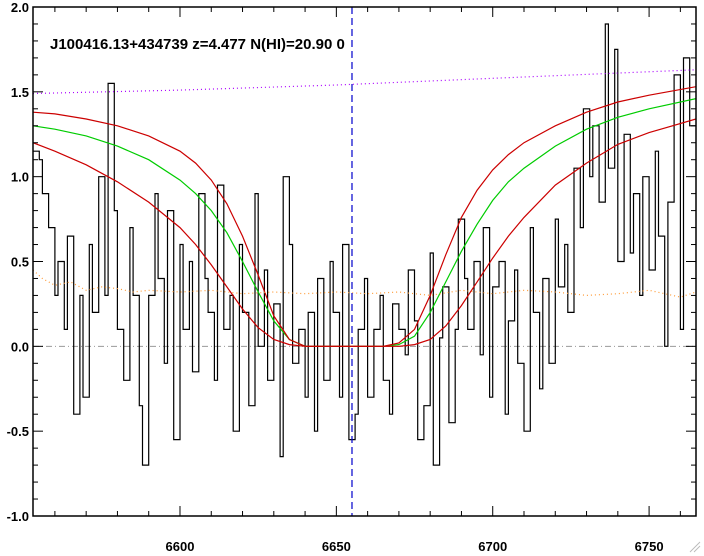 The height and width of the screenshot is (556, 704). I want to click on y-tick-label: 0.5, so click(20, 262).